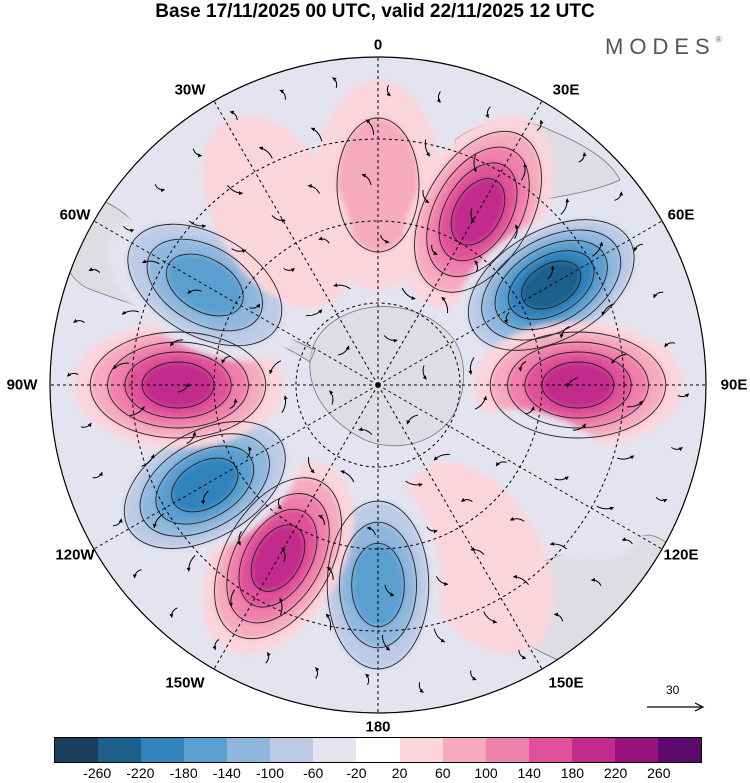  I want to click on colorbar-tick-label: -140, so click(226, 773).